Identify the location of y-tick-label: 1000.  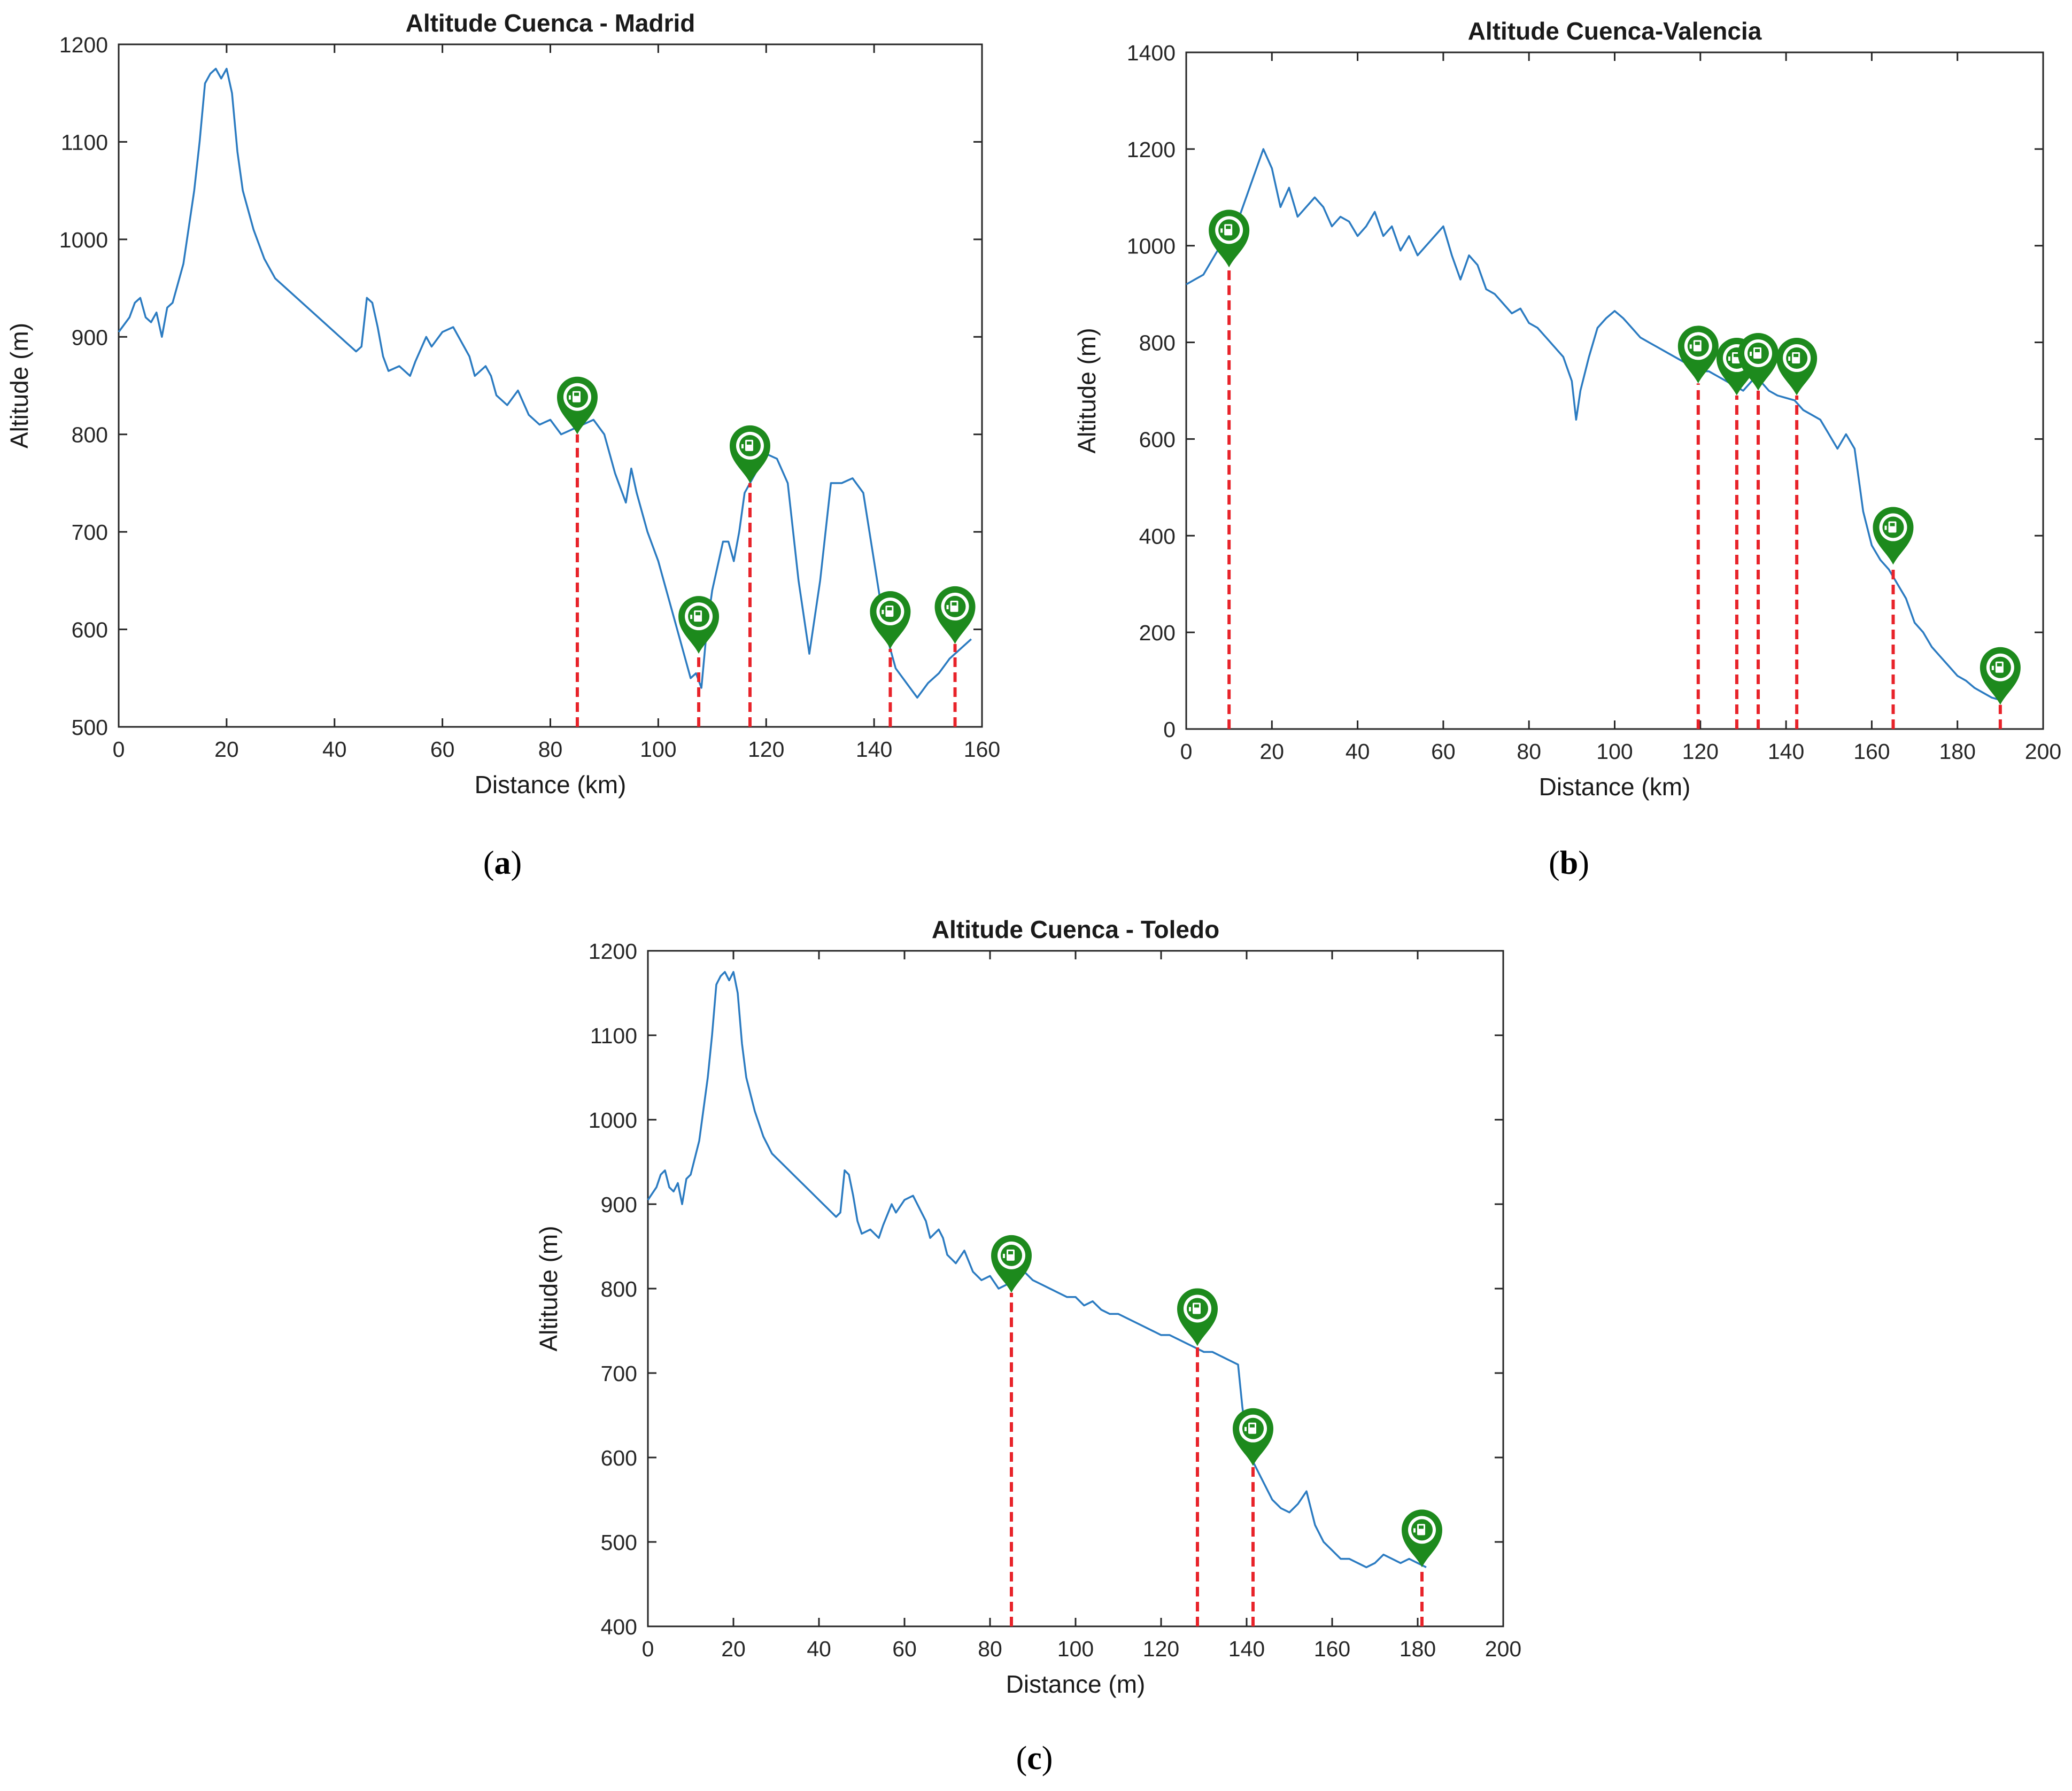
(613, 1120).